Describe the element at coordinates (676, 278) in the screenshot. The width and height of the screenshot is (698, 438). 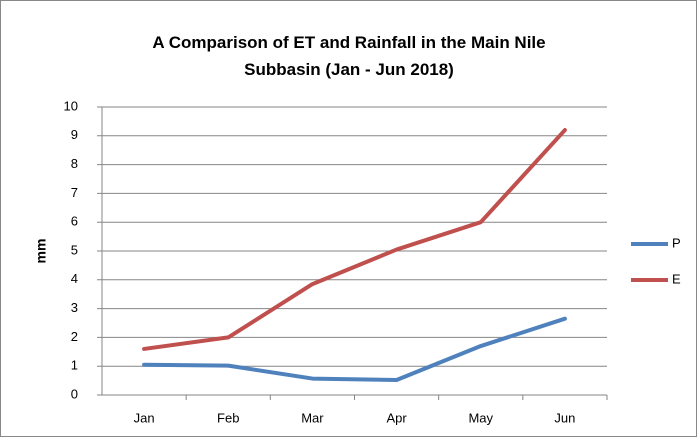
I see `legend-label: E` at that location.